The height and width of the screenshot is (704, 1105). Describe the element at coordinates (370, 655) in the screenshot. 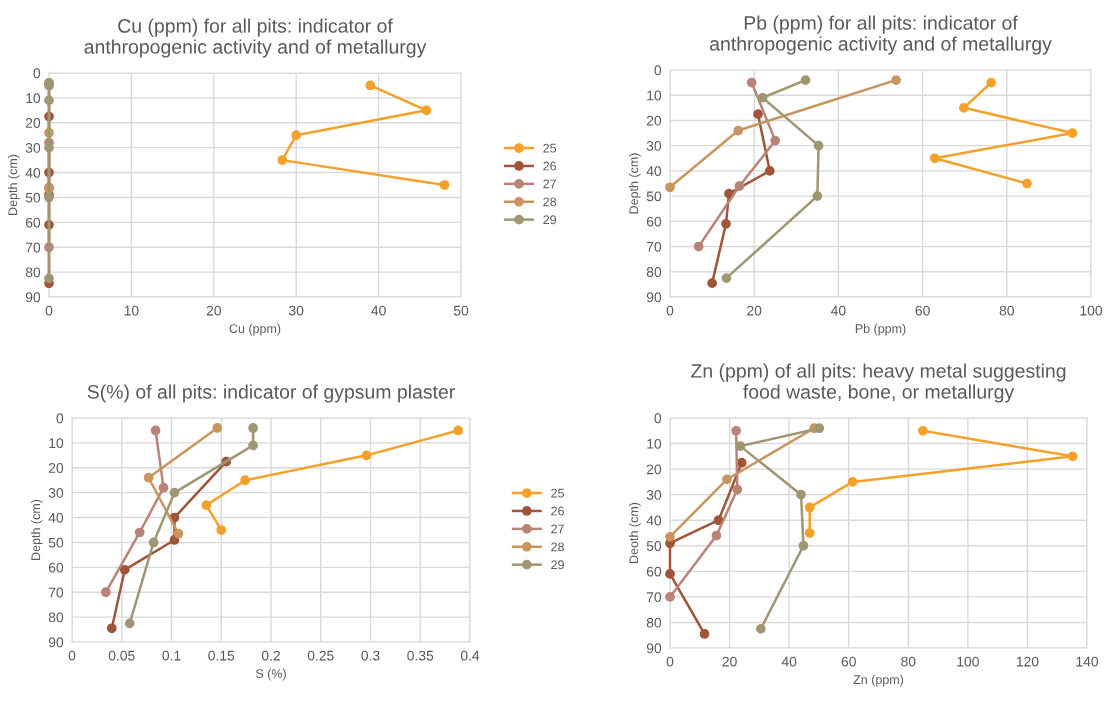

I see `x-tick-label: 0.3` at that location.